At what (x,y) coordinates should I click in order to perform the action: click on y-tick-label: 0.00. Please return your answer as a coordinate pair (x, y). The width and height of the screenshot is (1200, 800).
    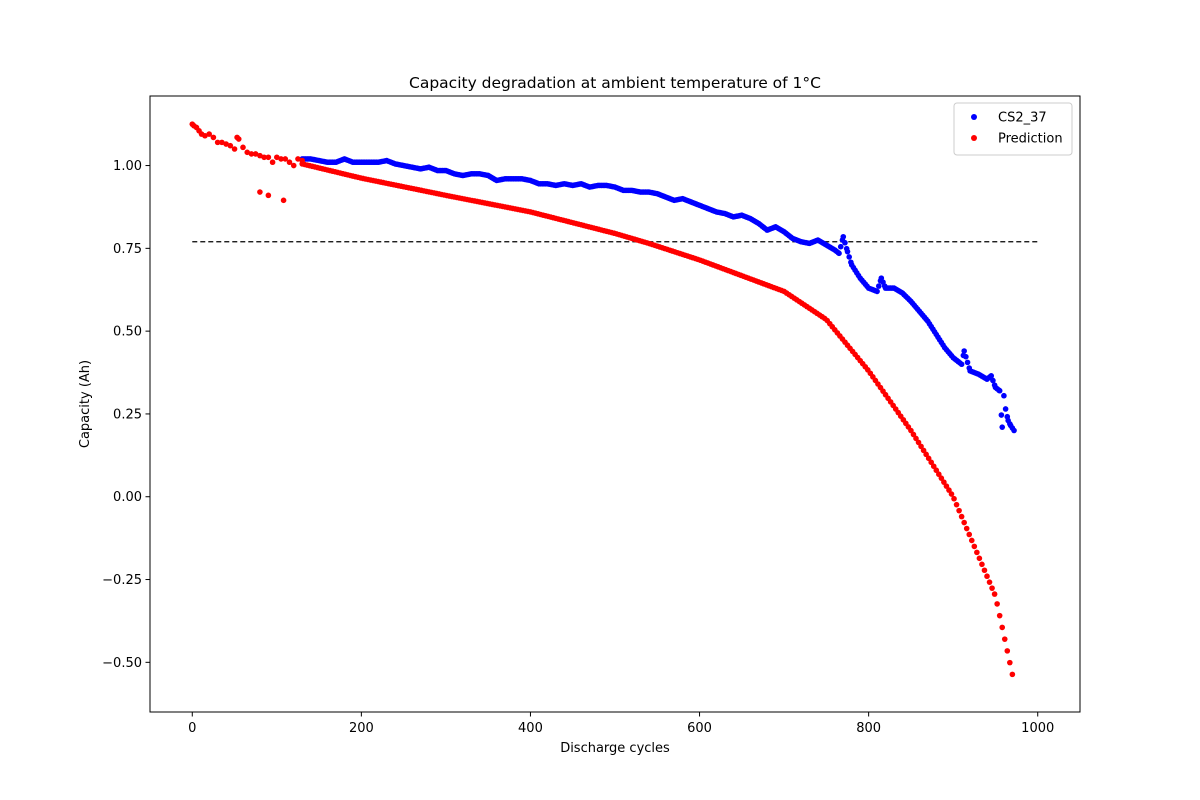
    Looking at the image, I should click on (127, 497).